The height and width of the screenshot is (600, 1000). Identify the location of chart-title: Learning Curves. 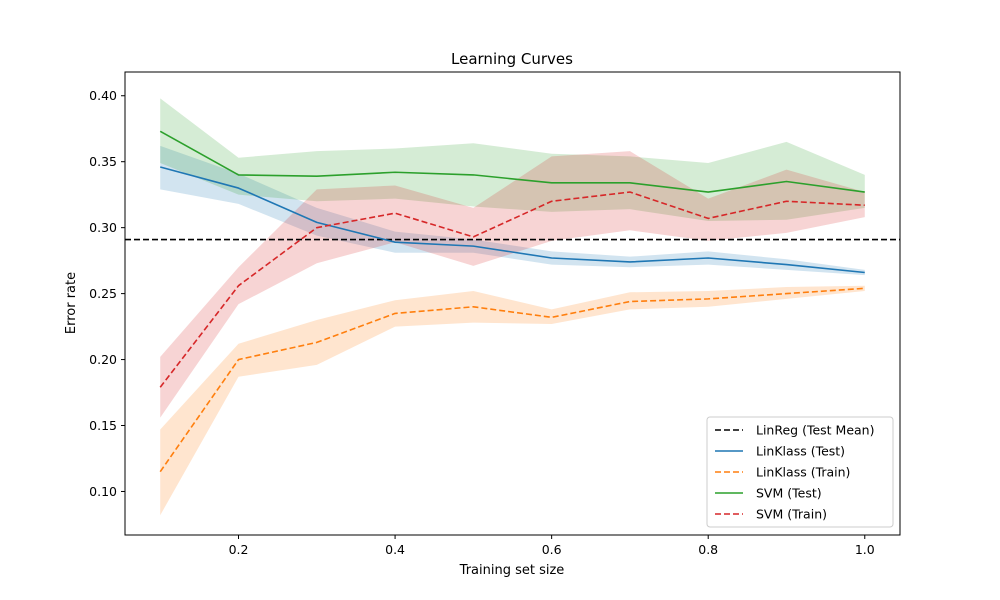
(512, 59).